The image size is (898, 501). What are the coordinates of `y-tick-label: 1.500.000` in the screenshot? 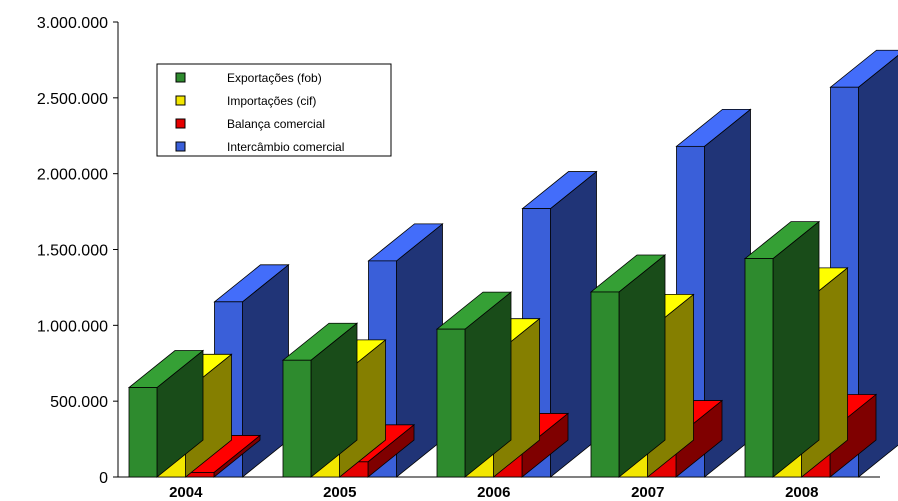 It's located at (72, 251).